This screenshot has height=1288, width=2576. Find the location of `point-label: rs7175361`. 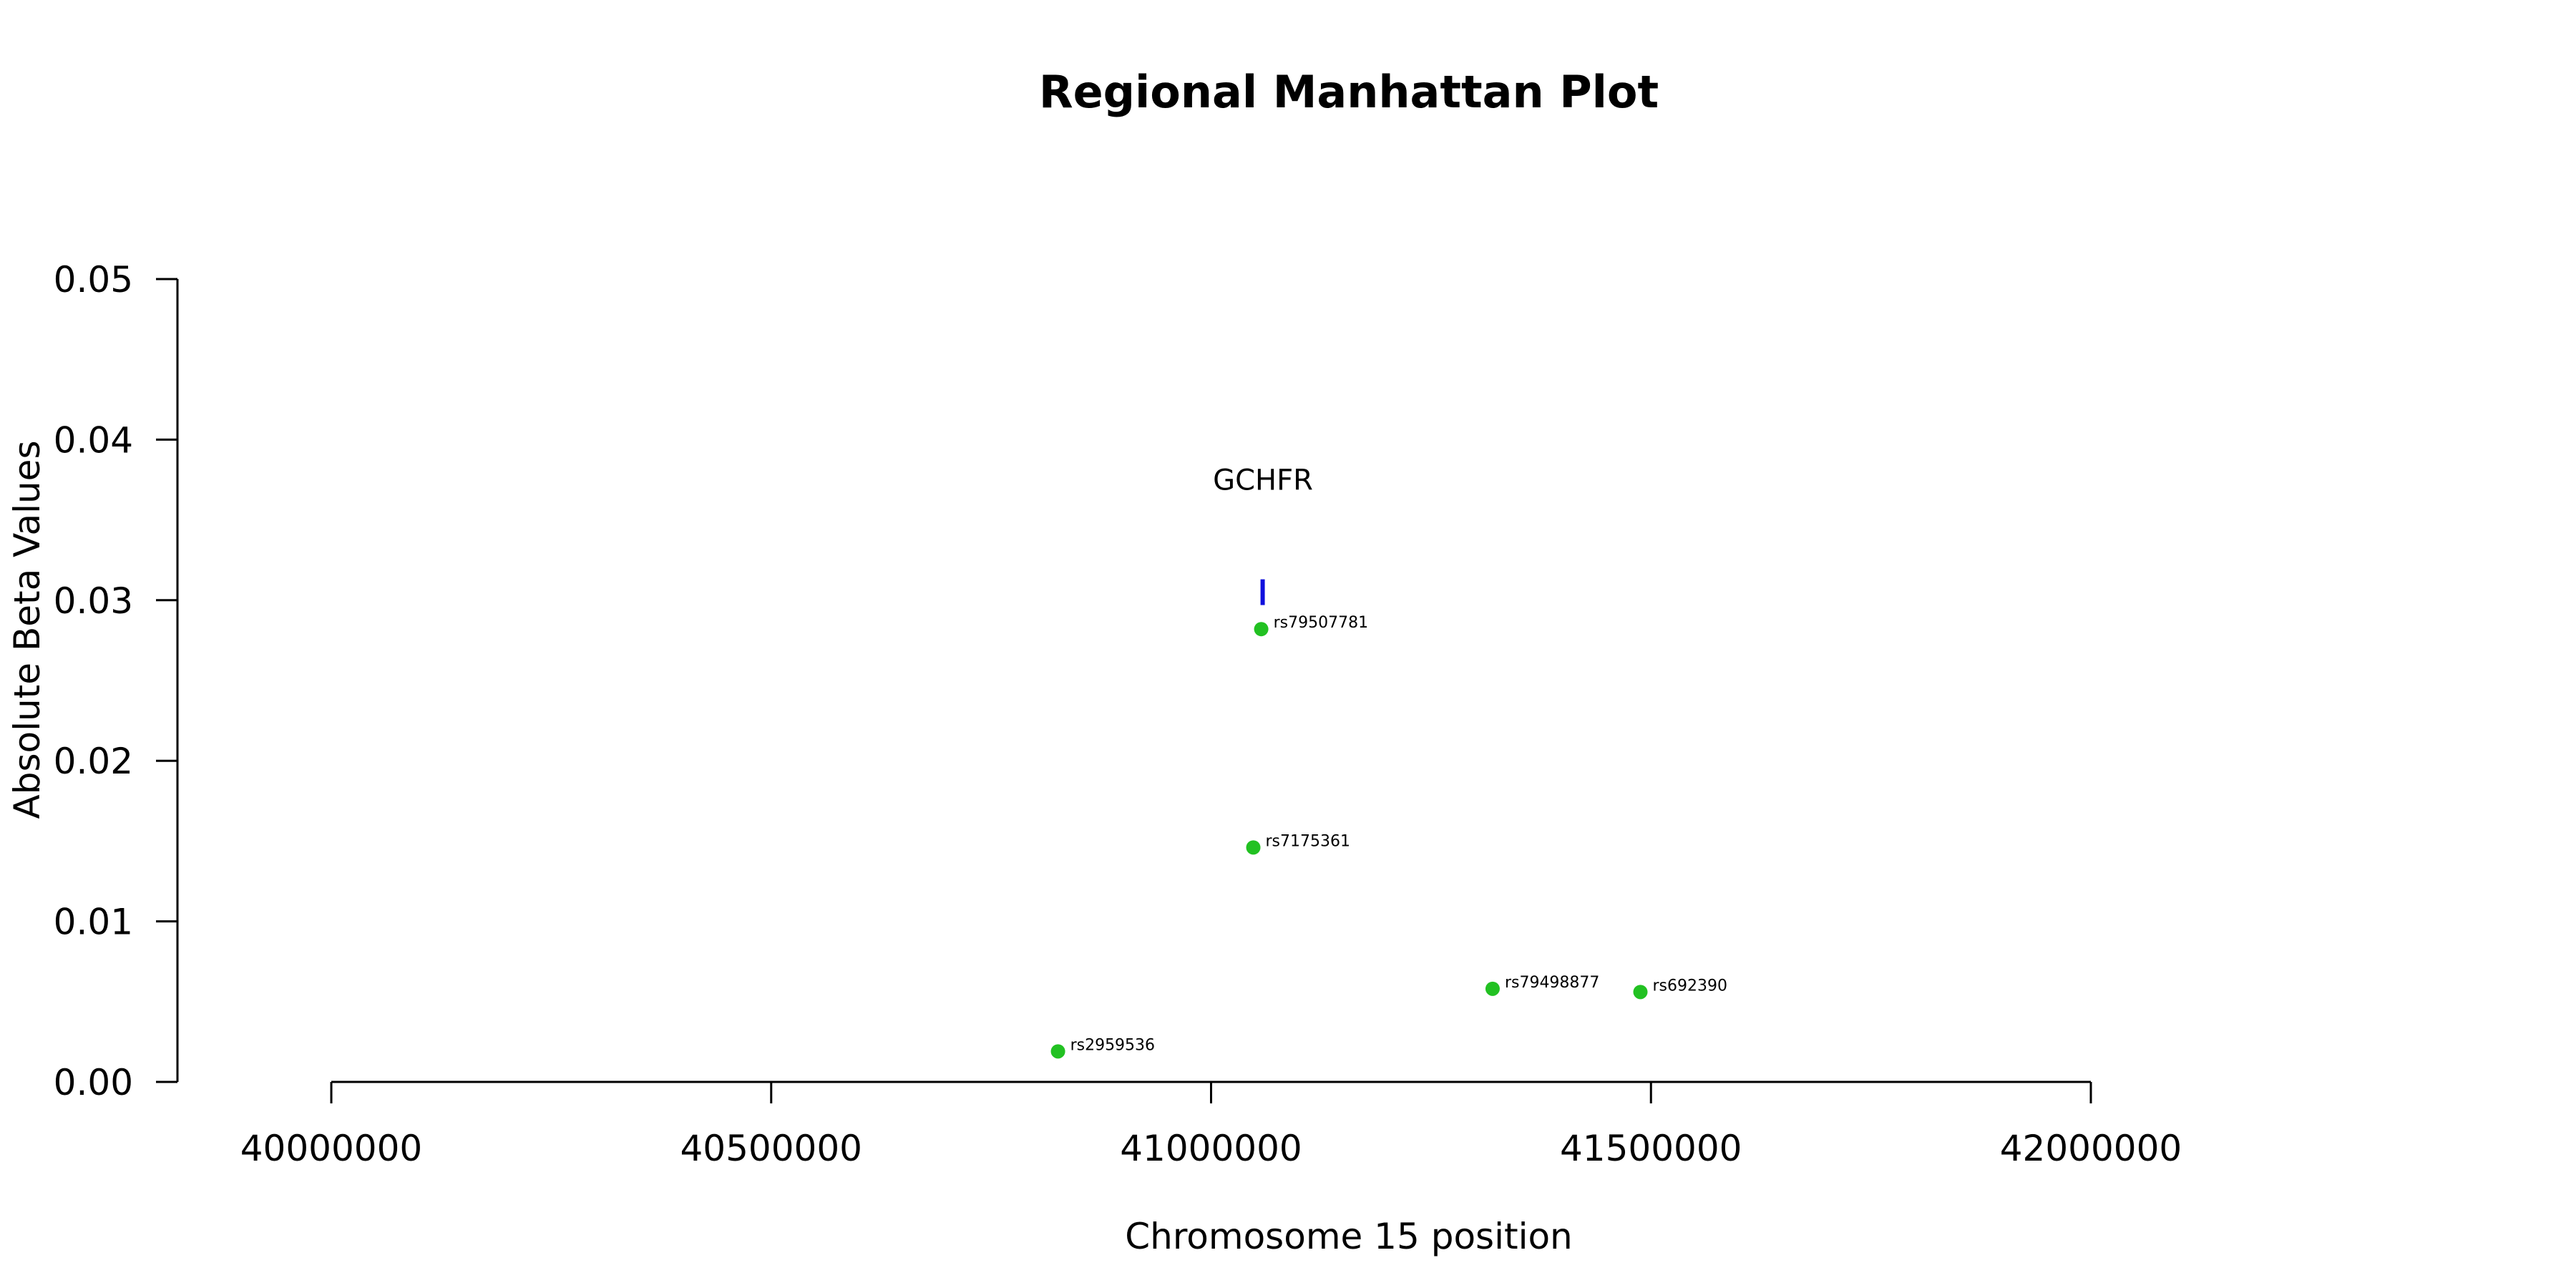

point-label: rs7175361 is located at coordinates (1308, 841).